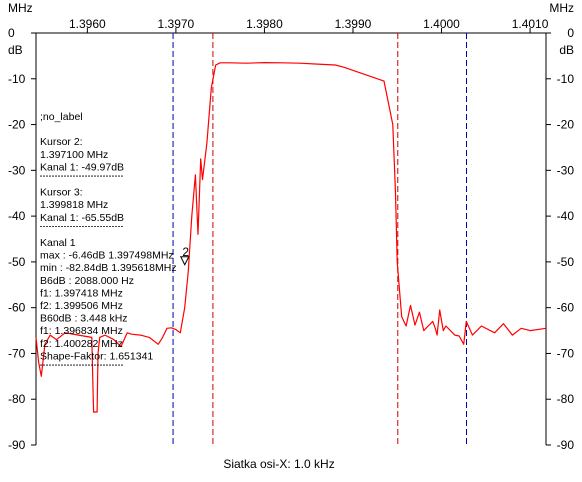 This screenshot has width=582, height=482. Describe the element at coordinates (566, 262) in the screenshot. I see `y-tick-label-right: -50` at that location.